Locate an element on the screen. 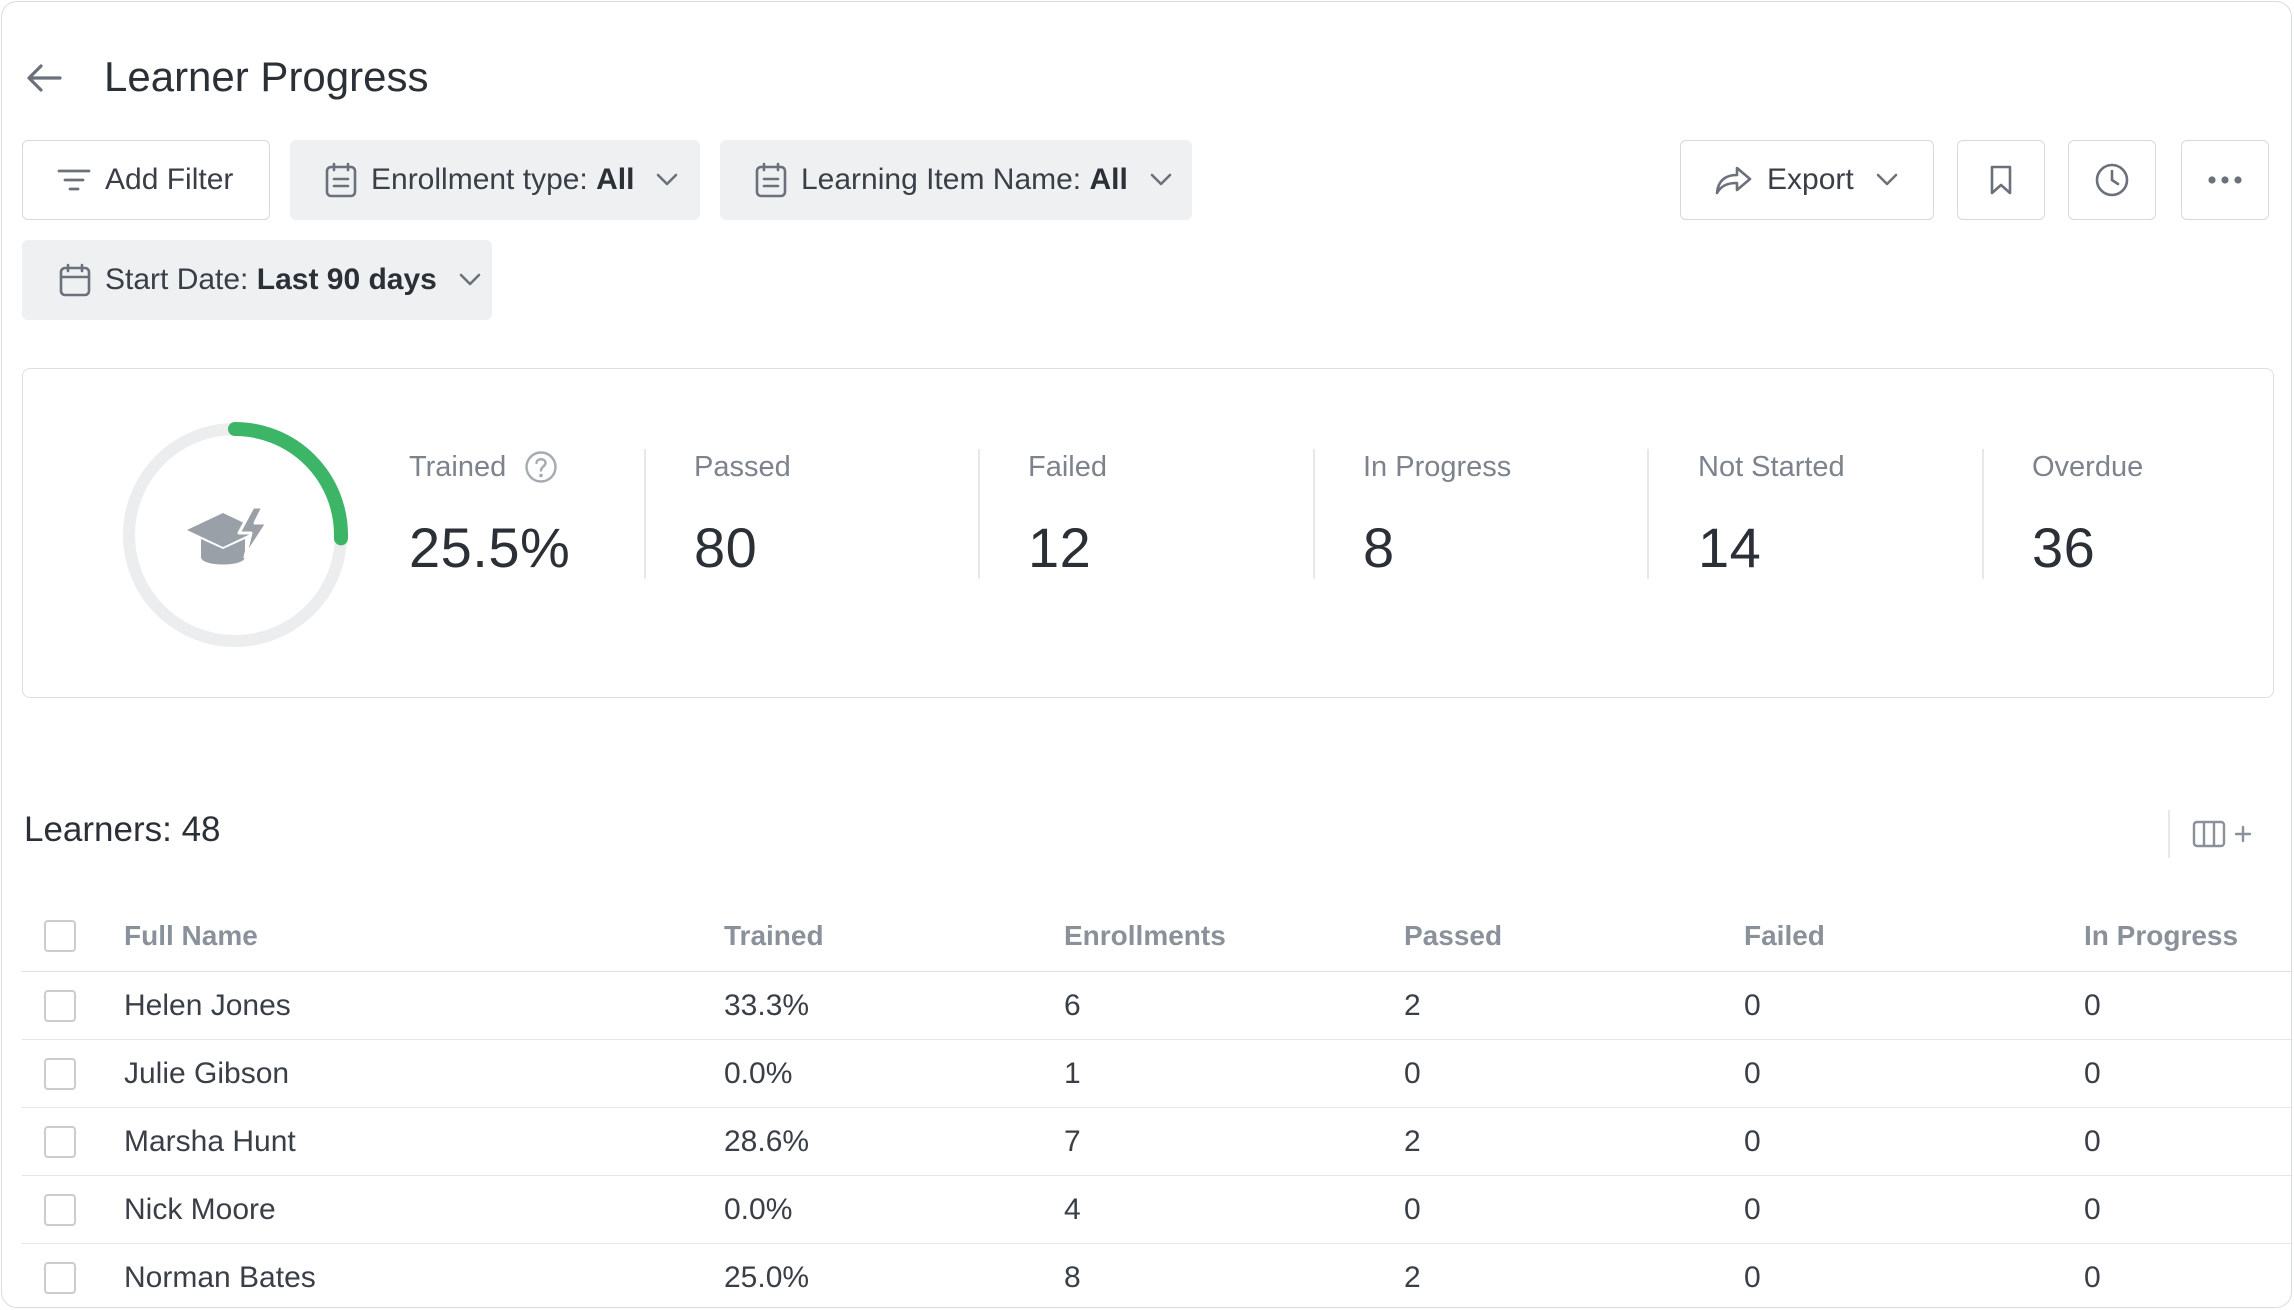 Image resolution: width=2294 pixels, height=1310 pixels. learner-name: Marsha Hunt is located at coordinates (210, 1141).